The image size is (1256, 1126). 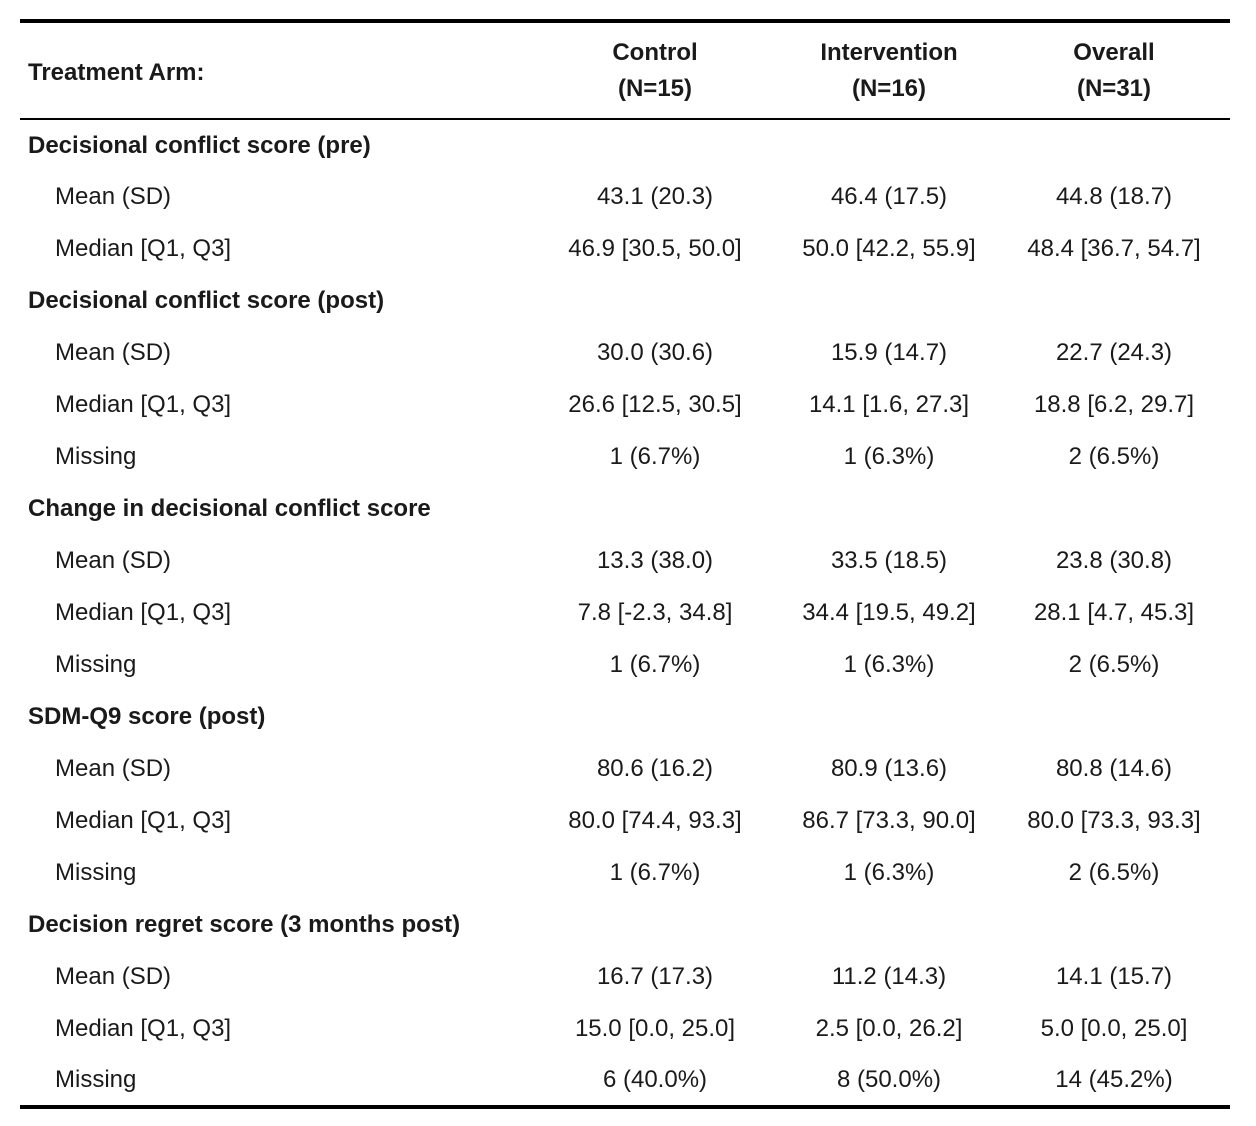 What do you see at coordinates (889, 820) in the screenshot?
I see `cell-intervention: 86.7 [73.3, 90.0]` at bounding box center [889, 820].